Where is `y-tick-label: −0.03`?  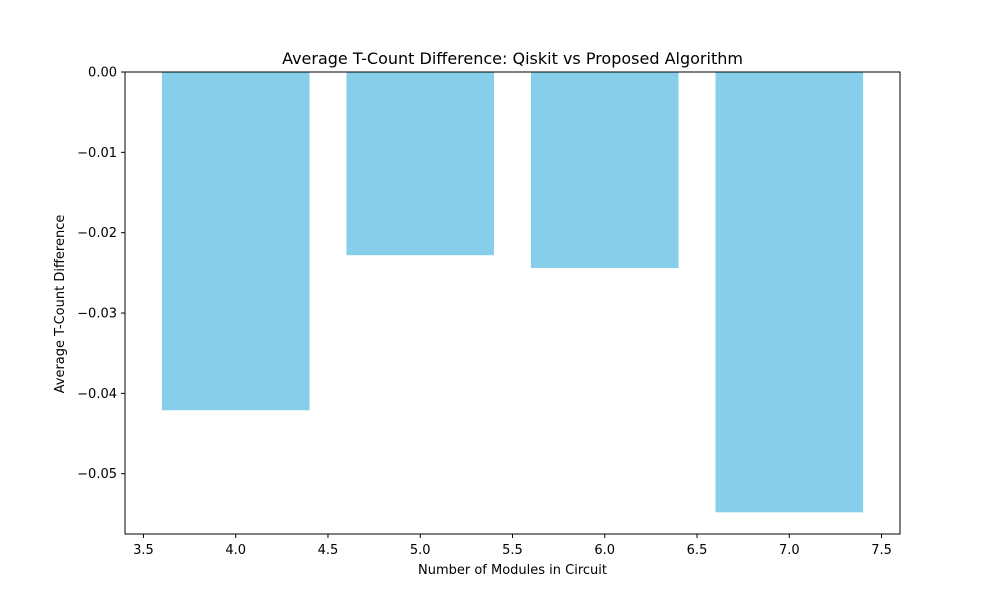 y-tick-label: −0.03 is located at coordinates (97, 314).